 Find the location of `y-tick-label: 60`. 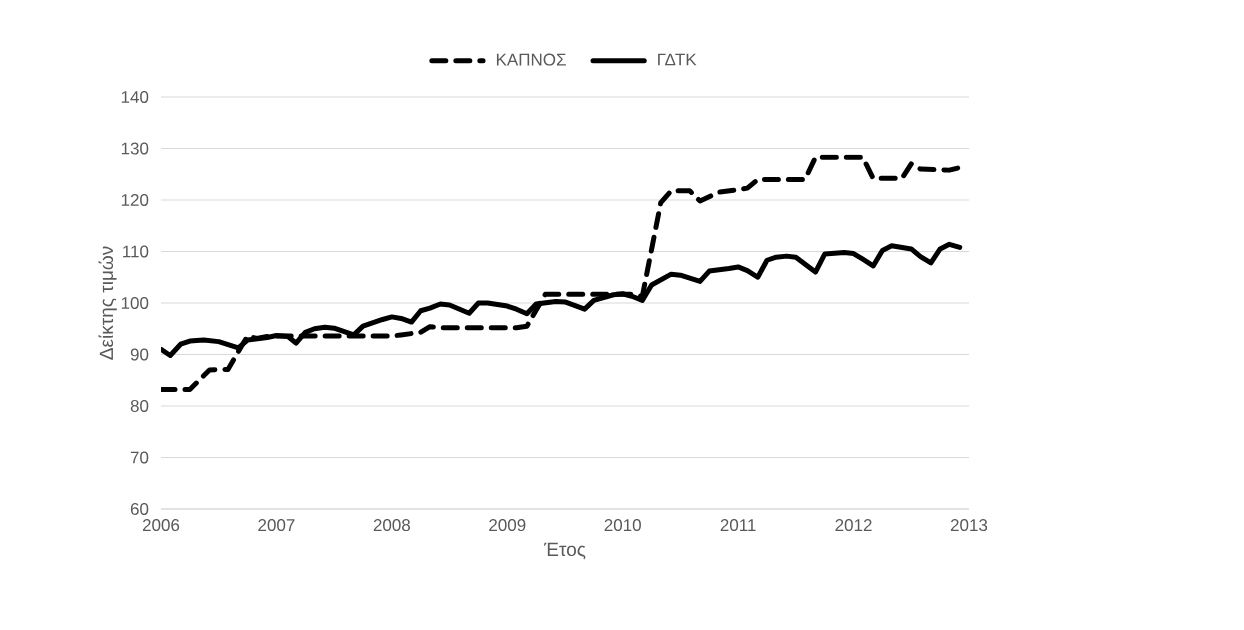

y-tick-label: 60 is located at coordinates (139, 508).